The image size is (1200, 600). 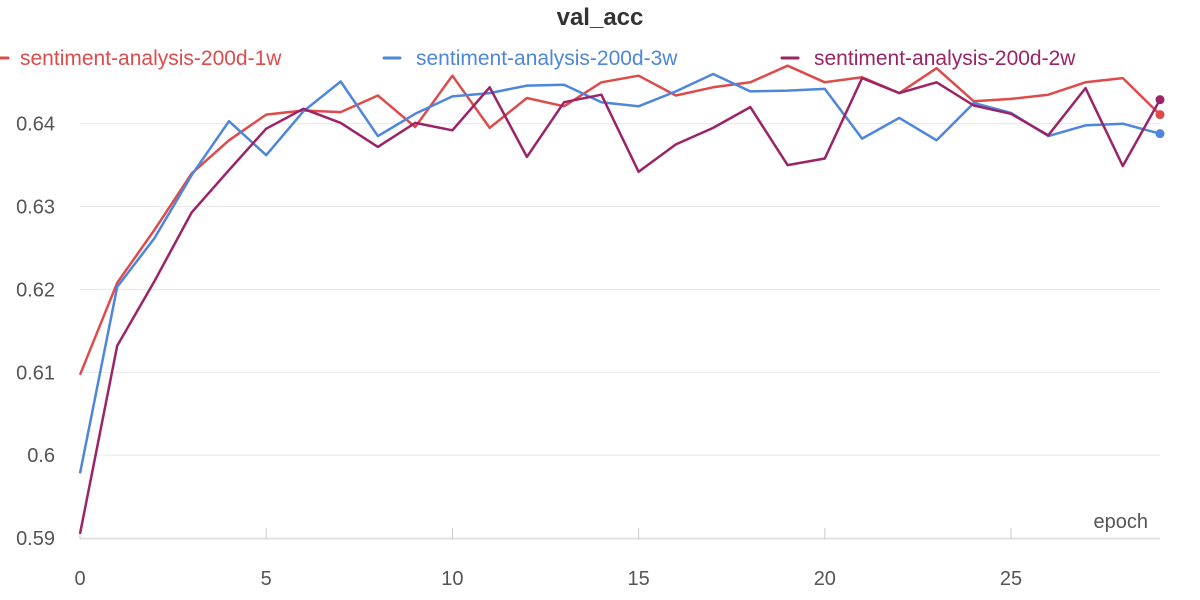 I want to click on x-tick-label: 0, so click(x=79, y=579).